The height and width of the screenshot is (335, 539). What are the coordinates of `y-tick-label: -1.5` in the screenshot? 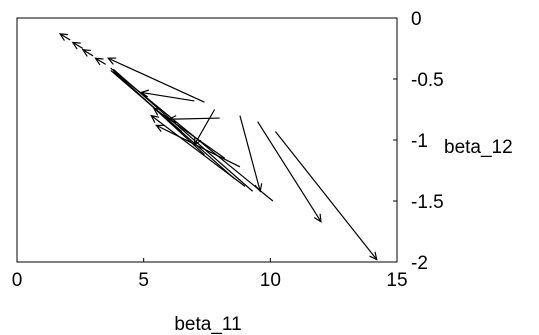 It's located at (427, 202).